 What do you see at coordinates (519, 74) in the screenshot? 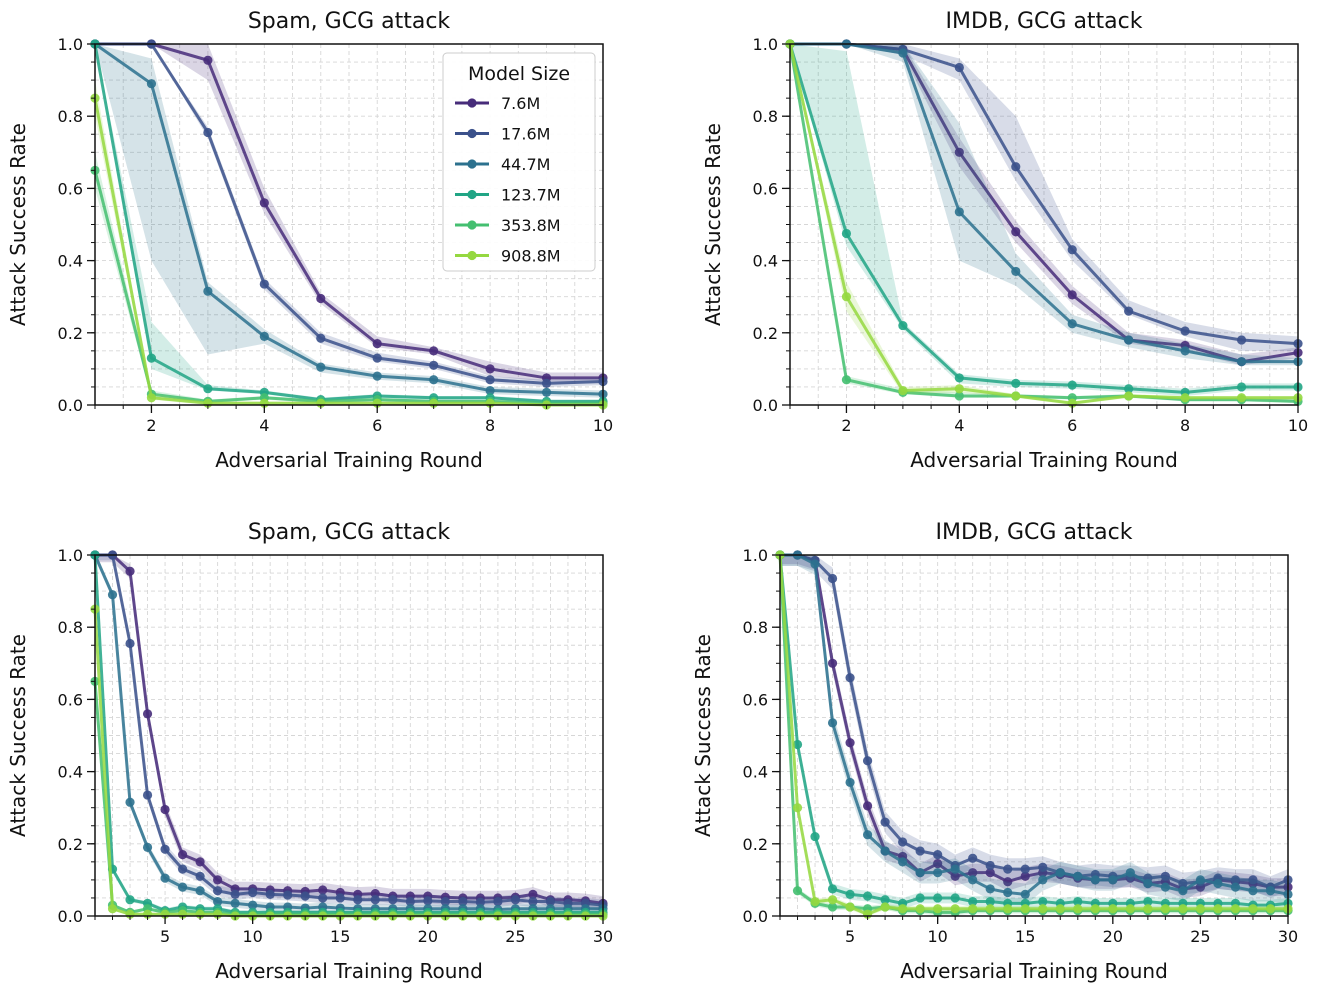
I see `legend-title: Model Size` at bounding box center [519, 74].